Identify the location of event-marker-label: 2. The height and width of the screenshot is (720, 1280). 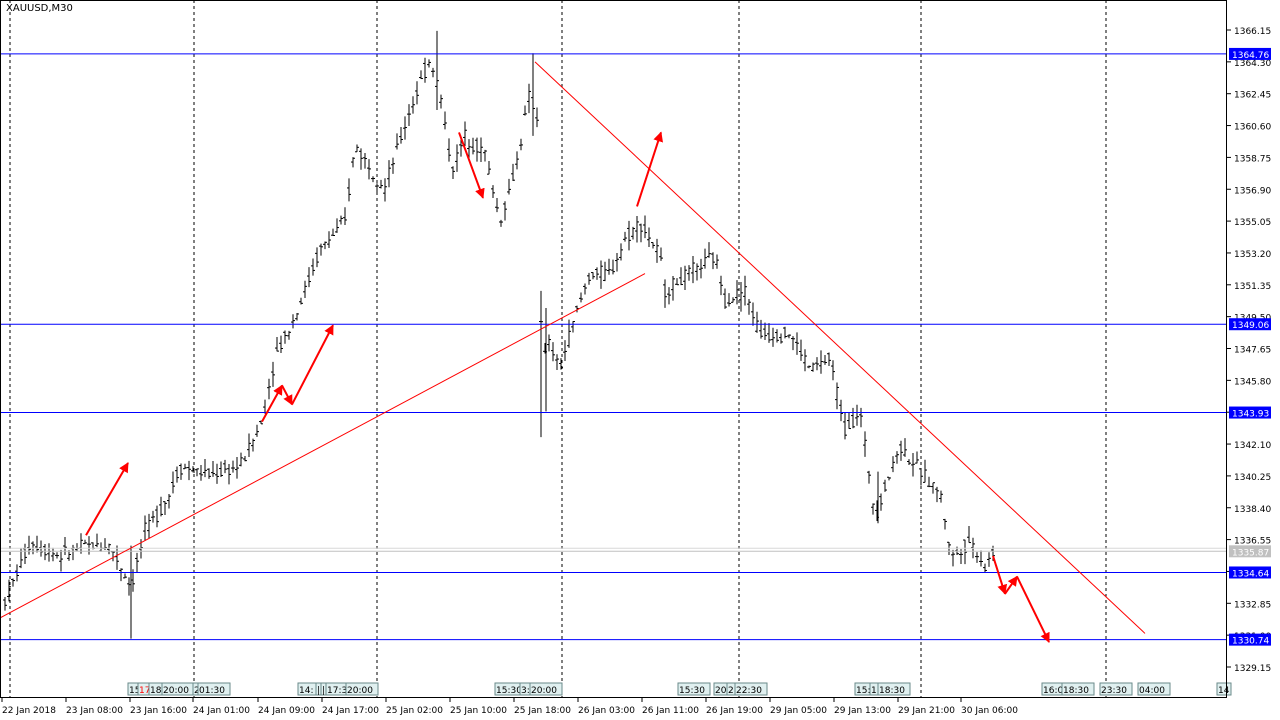
(197, 691).